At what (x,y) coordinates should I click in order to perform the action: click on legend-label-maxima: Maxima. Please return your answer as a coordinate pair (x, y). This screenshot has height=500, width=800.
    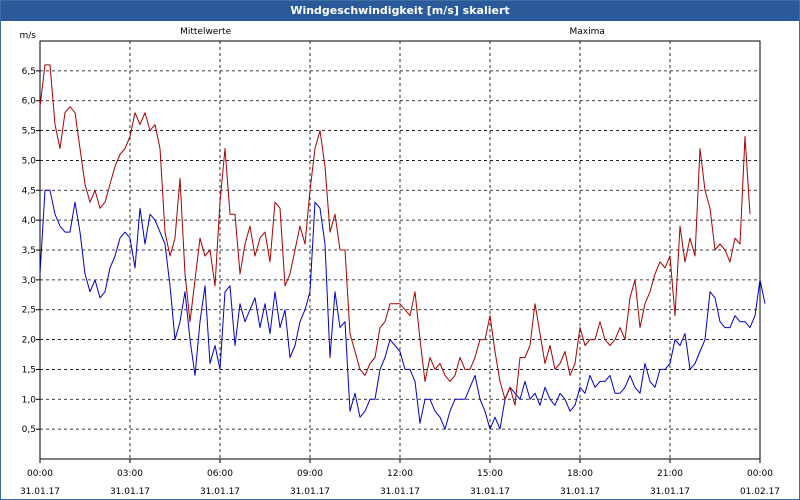
    Looking at the image, I should click on (587, 32).